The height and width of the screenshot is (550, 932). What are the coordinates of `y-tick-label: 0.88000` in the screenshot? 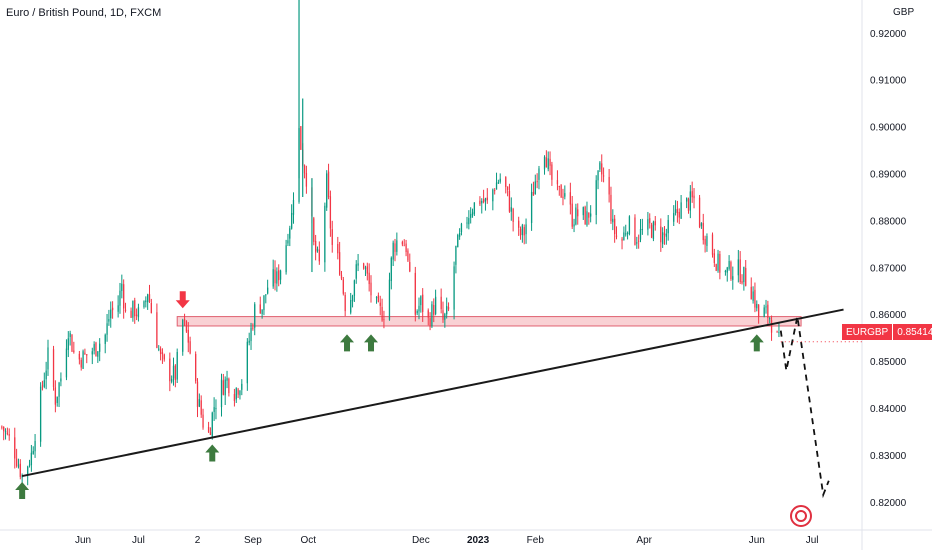 It's located at (888, 221).